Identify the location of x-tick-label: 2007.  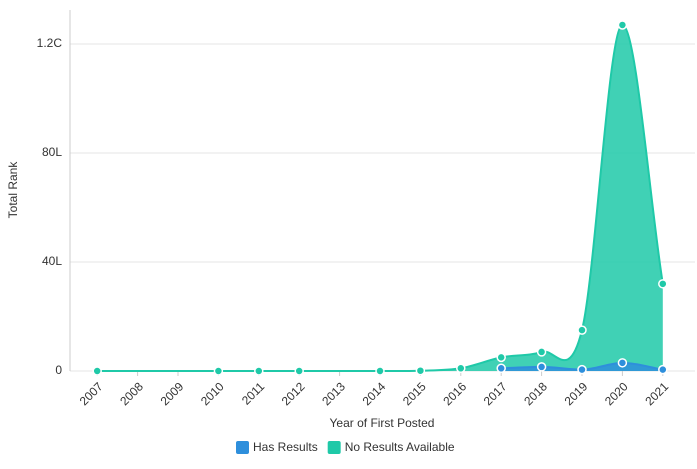
(91, 393).